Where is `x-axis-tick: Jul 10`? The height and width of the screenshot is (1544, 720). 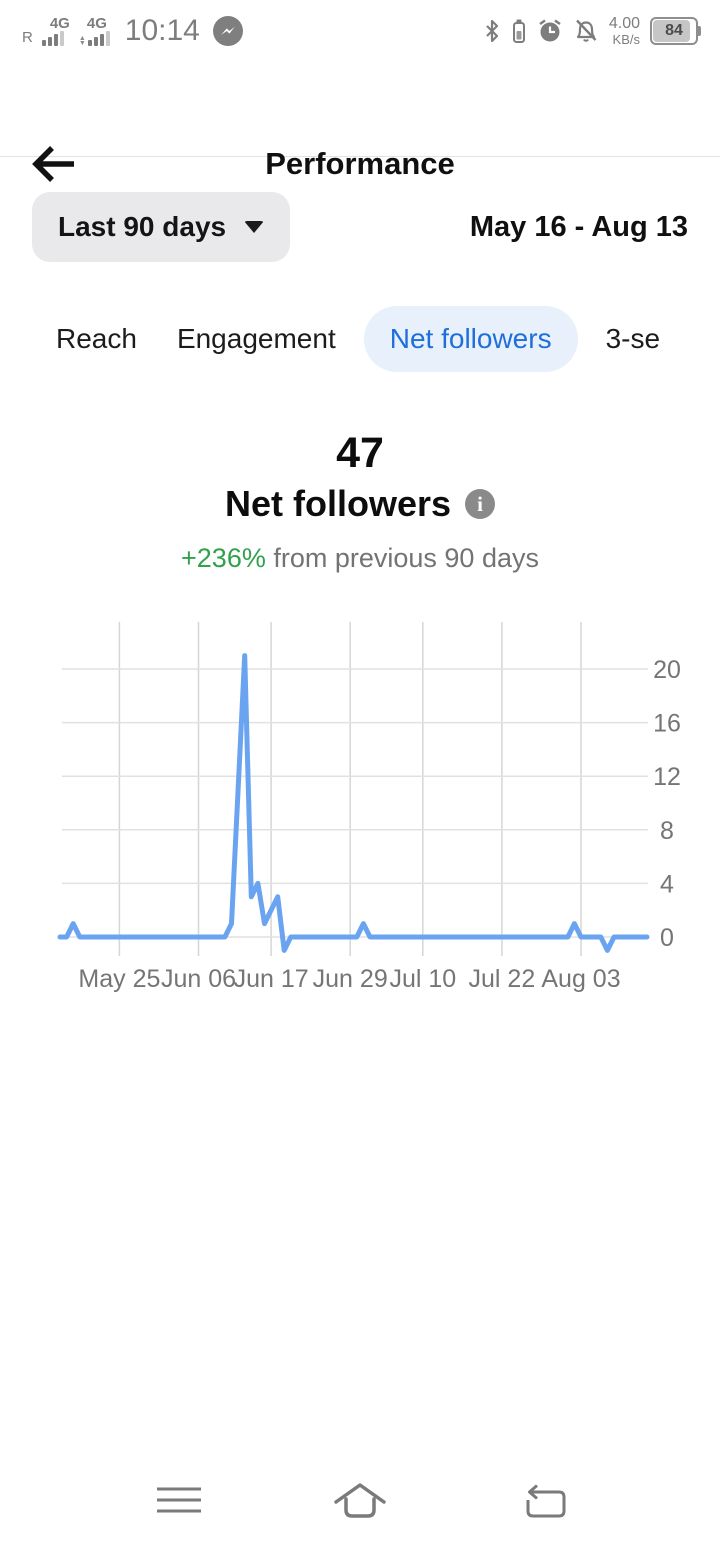 x-axis-tick: Jul 10 is located at coordinates (422, 979).